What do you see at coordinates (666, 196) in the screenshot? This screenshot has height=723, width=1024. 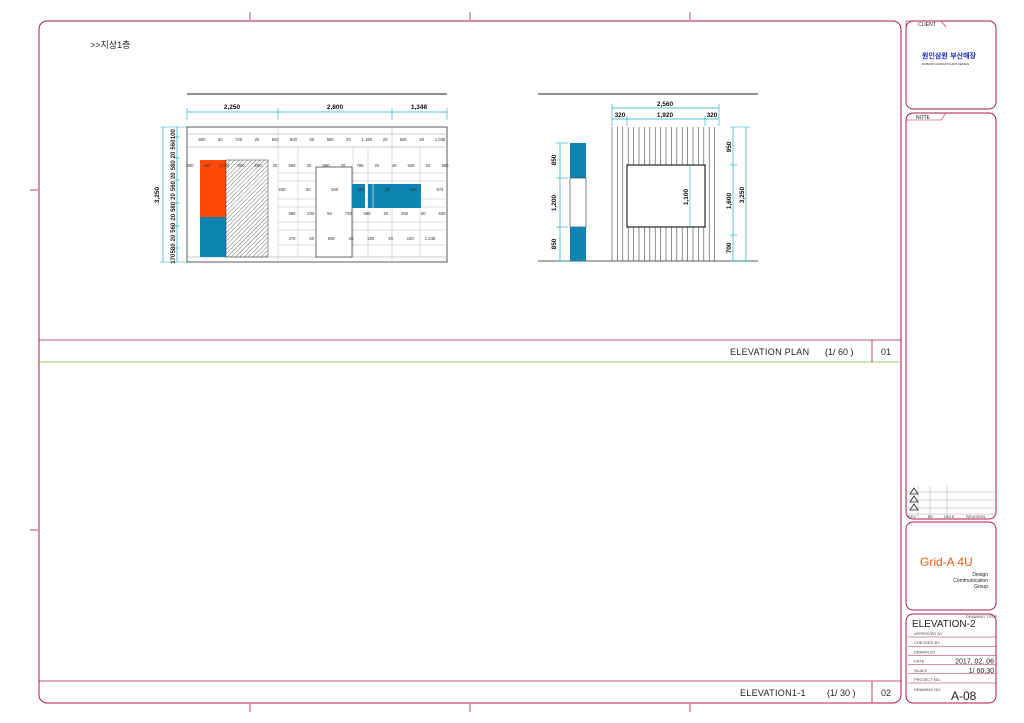 I see `side-window` at bounding box center [666, 196].